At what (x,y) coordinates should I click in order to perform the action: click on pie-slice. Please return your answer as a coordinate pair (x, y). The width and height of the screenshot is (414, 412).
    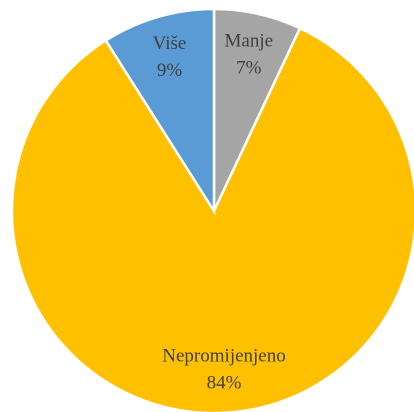
    Looking at the image, I should click on (160, 111).